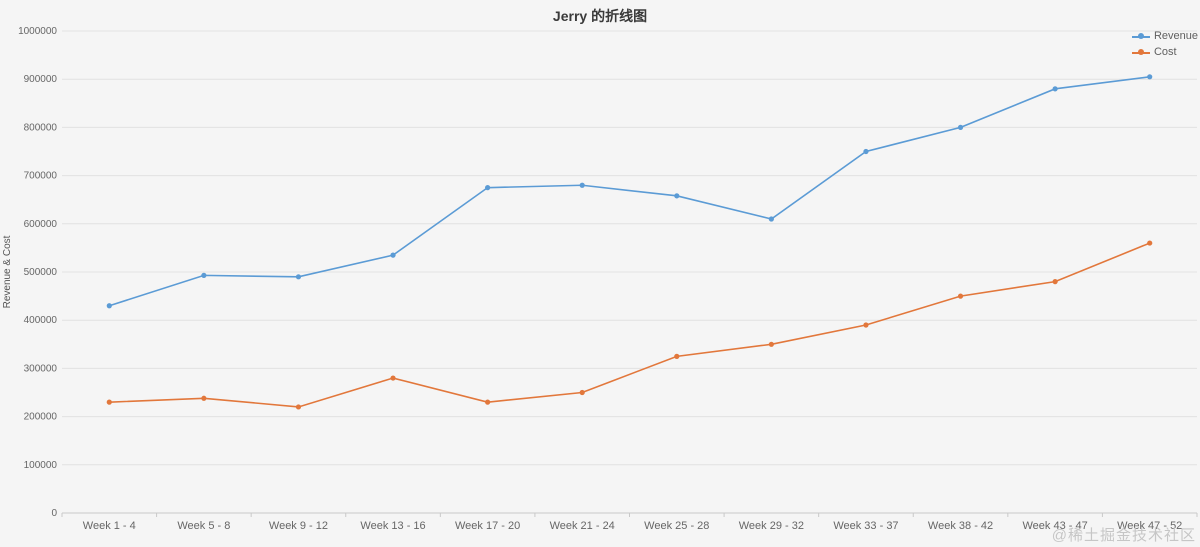 This screenshot has width=1200, height=547. I want to click on y-tick-label: 300000, so click(41, 368).